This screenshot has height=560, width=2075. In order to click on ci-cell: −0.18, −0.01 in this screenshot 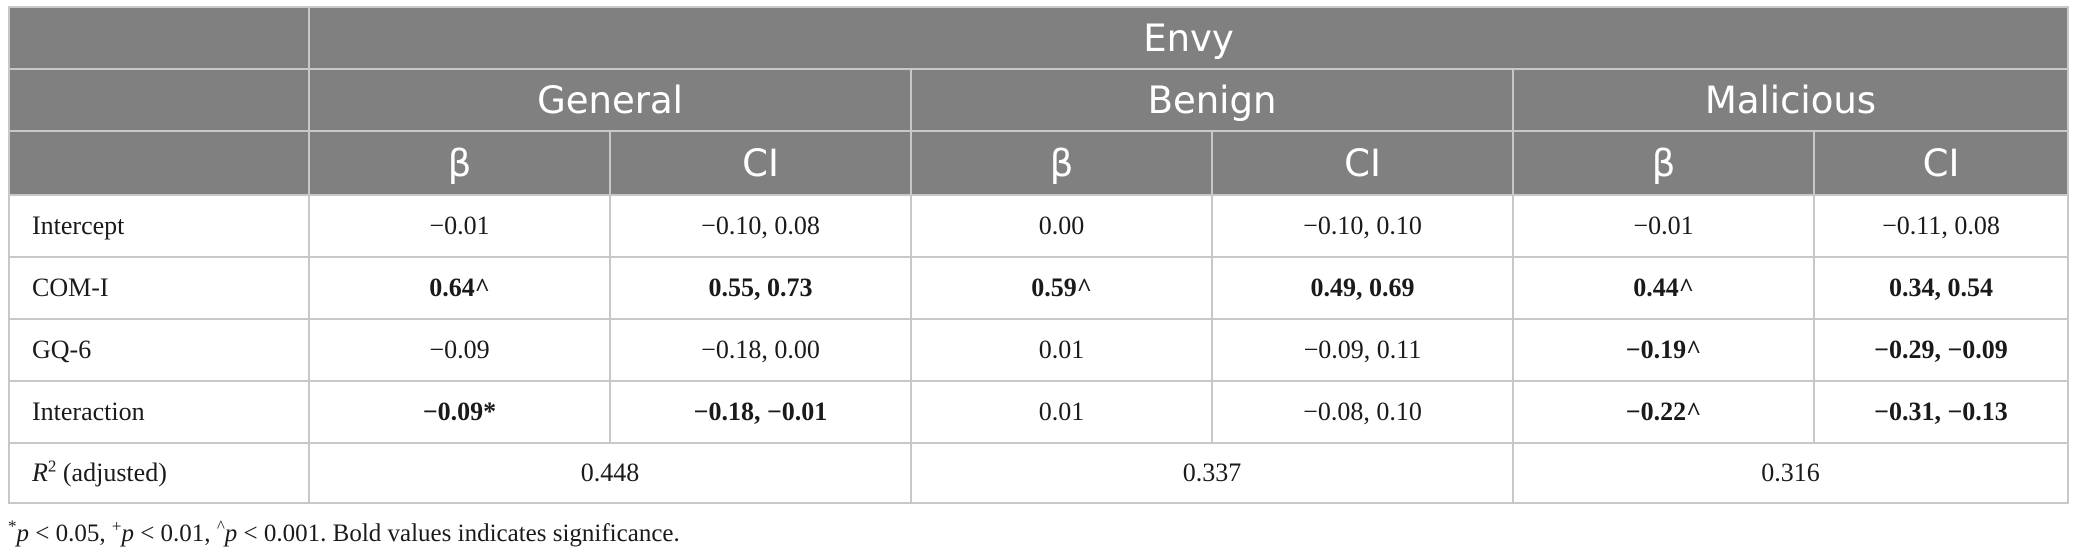, I will do `click(760, 412)`.